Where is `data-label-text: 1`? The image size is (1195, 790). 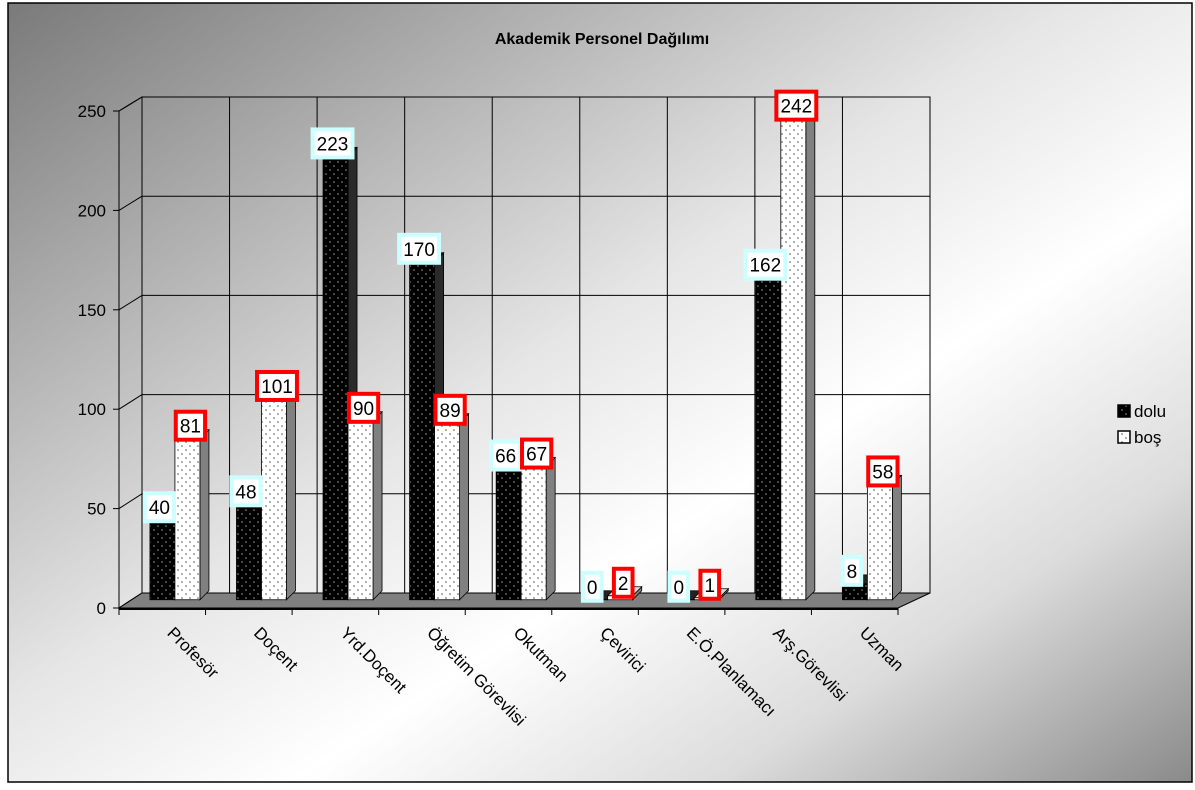
data-label-text: 1 is located at coordinates (709, 586).